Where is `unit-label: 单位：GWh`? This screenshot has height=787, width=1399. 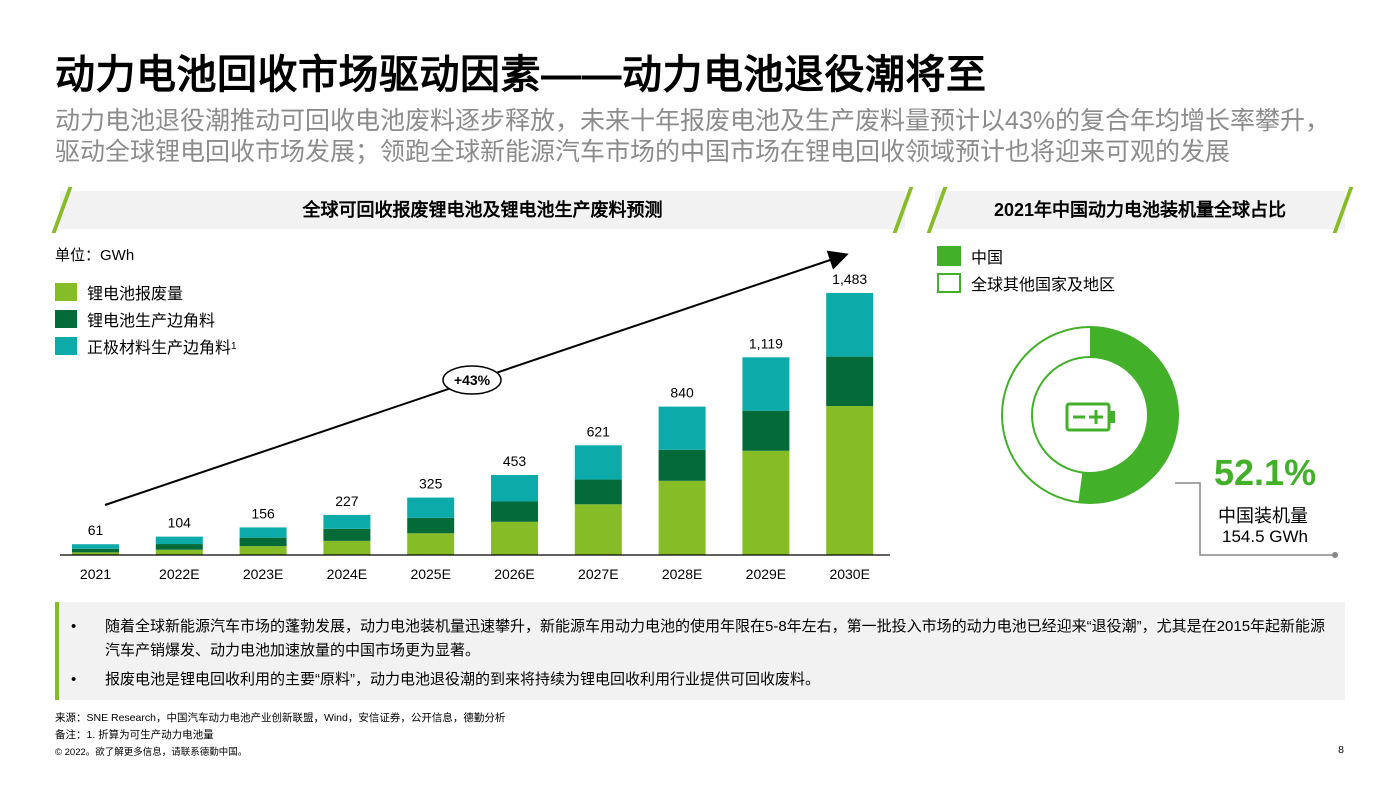
unit-label: 单位：GWh is located at coordinates (95, 255).